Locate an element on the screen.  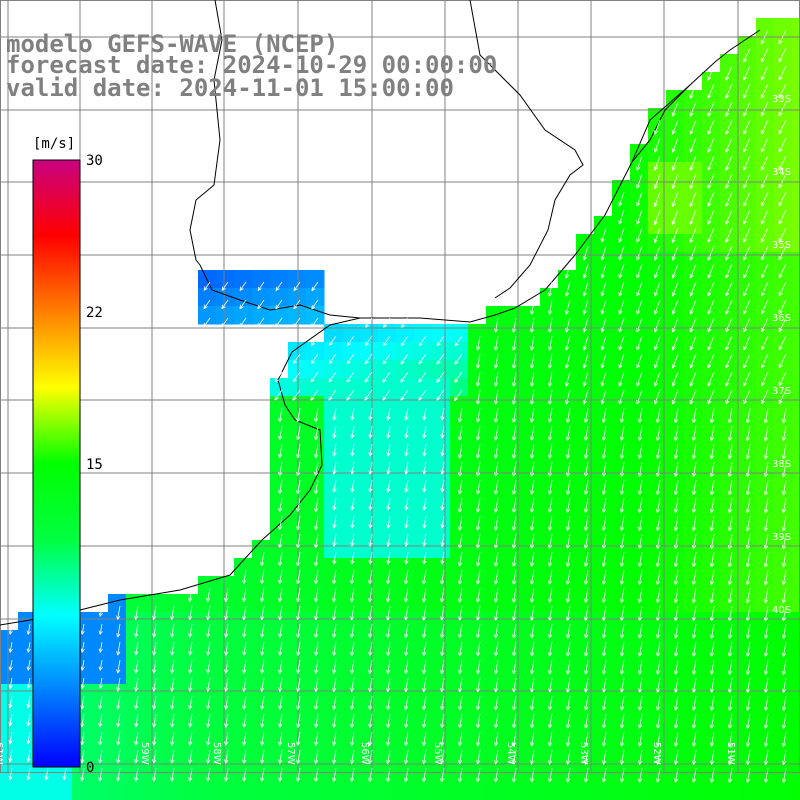
latitude-label: 38S is located at coordinates (781, 464).